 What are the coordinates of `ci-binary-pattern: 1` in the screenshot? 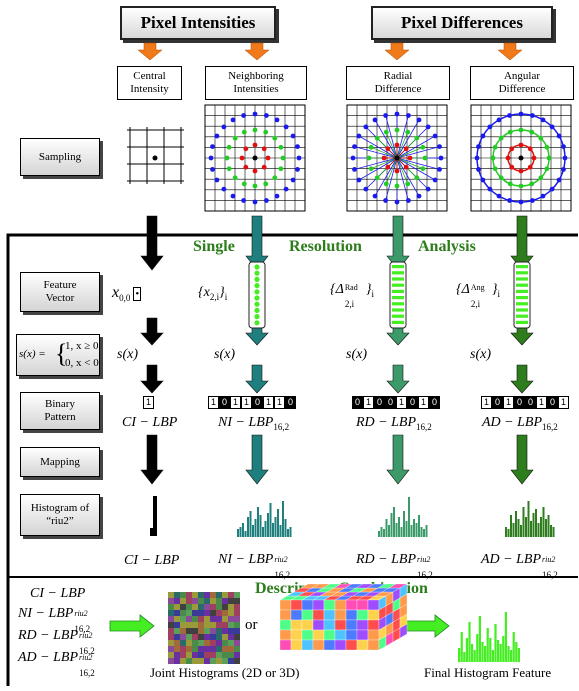 It's located at (148, 402).